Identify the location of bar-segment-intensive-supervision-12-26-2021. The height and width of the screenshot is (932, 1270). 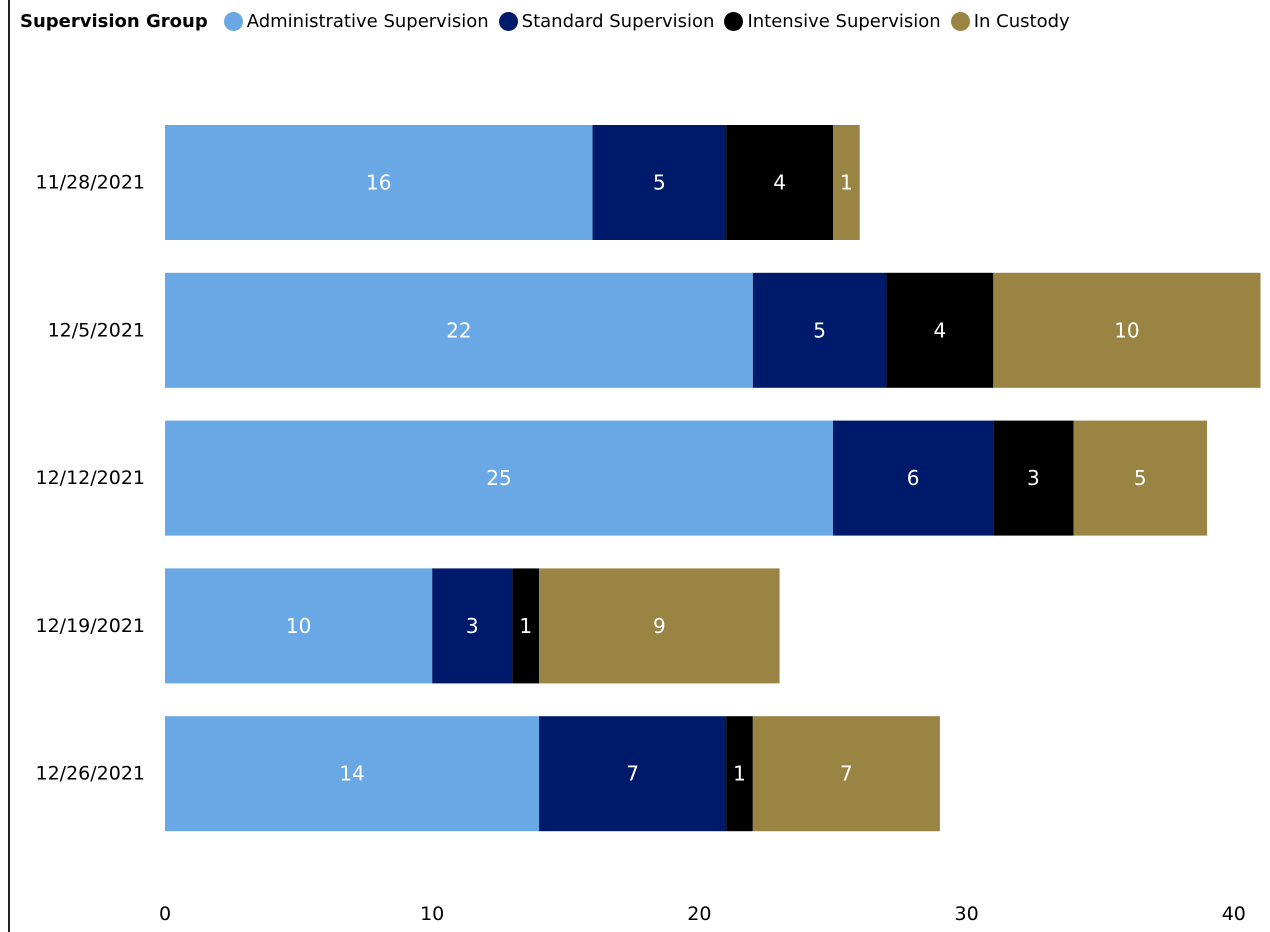
(739, 774).